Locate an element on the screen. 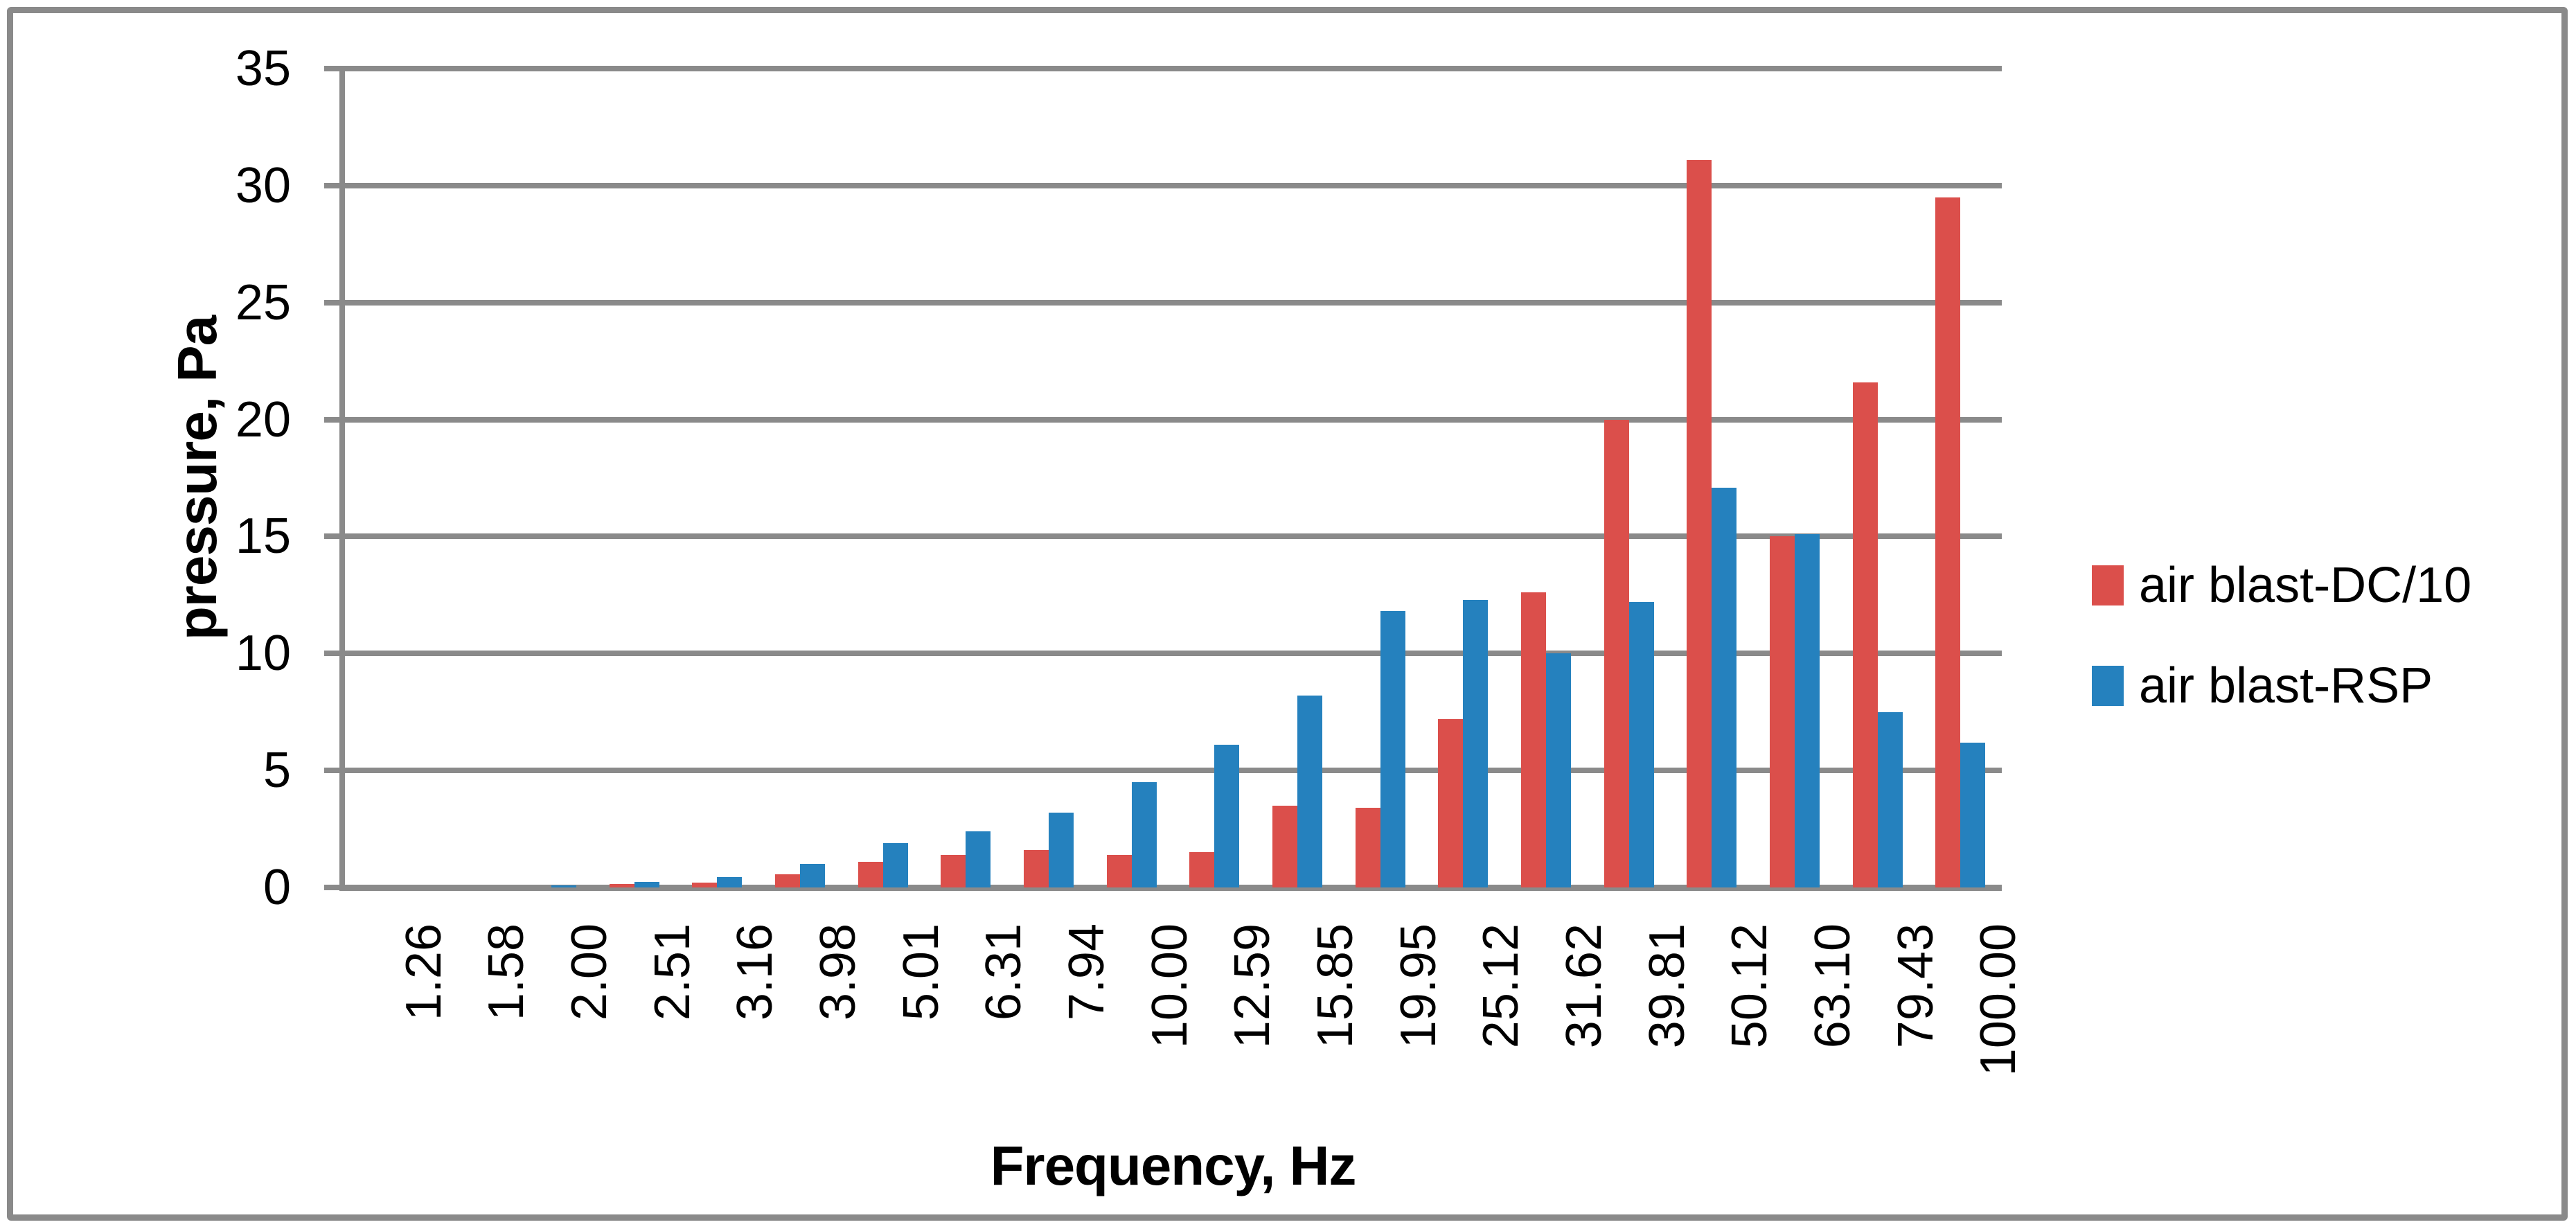 The height and width of the screenshot is (1229, 2576). bar-dc10-63.10 is located at coordinates (1782, 712).